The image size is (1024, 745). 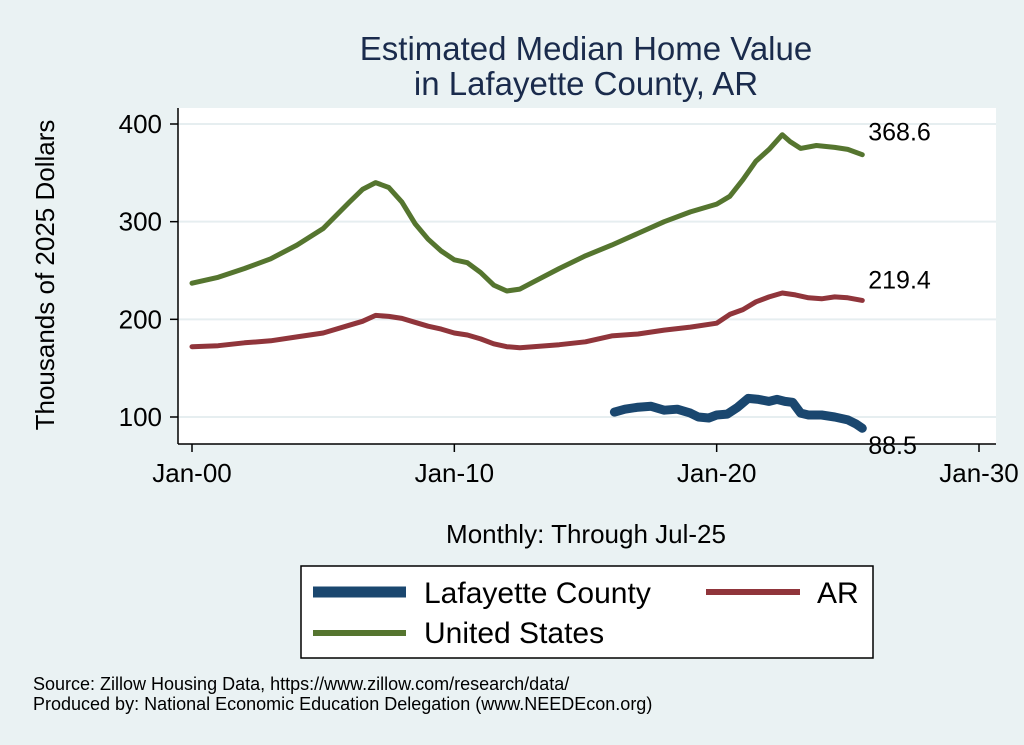 I want to click on legend-box, so click(x=587, y=612).